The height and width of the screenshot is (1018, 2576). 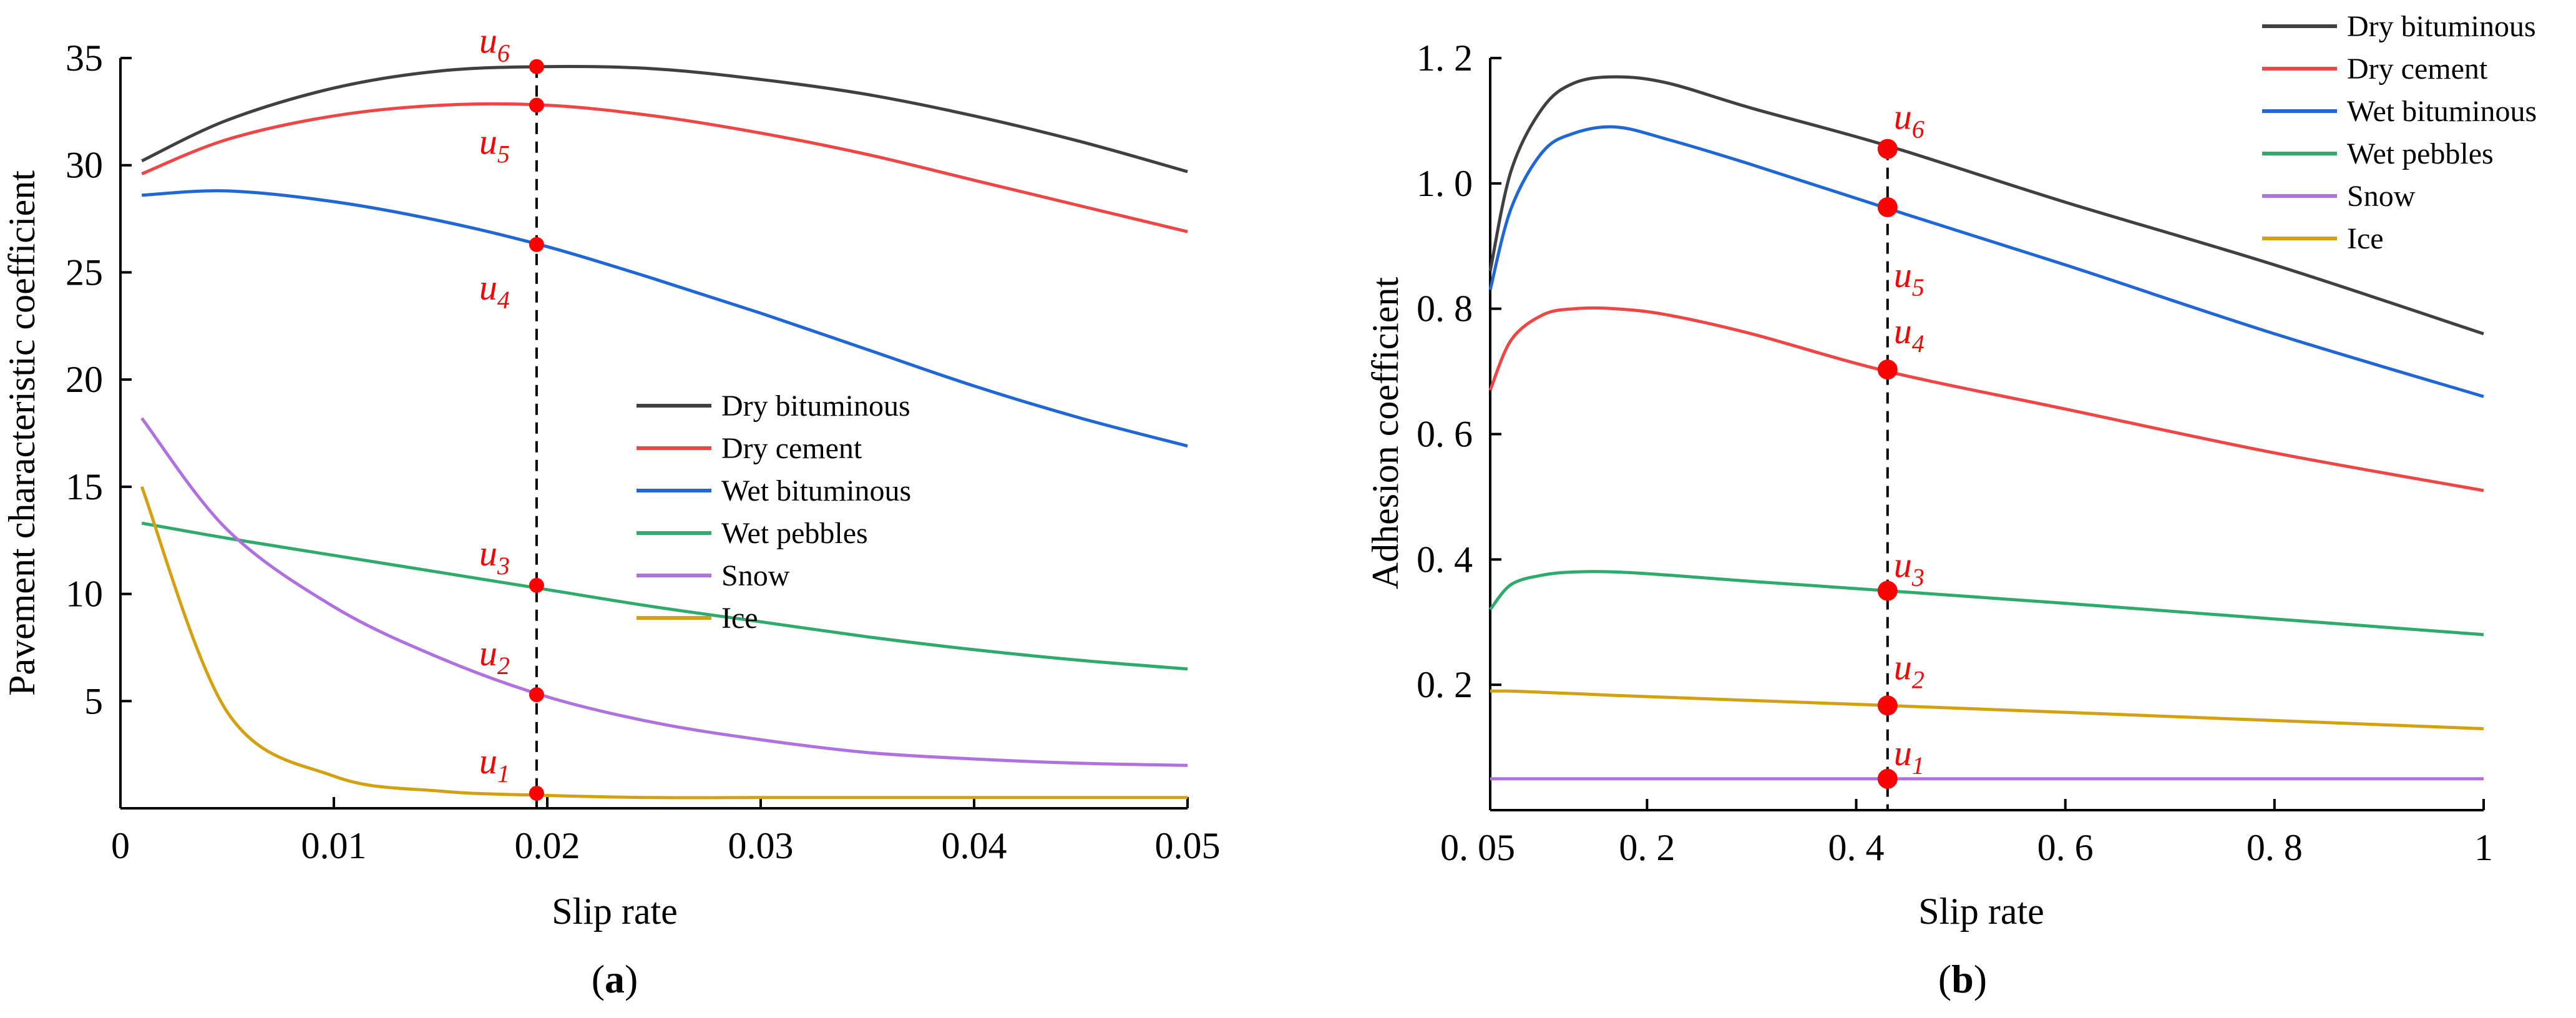 What do you see at coordinates (1647, 847) in the screenshot?
I see `x-tick-label: 0. 2` at bounding box center [1647, 847].